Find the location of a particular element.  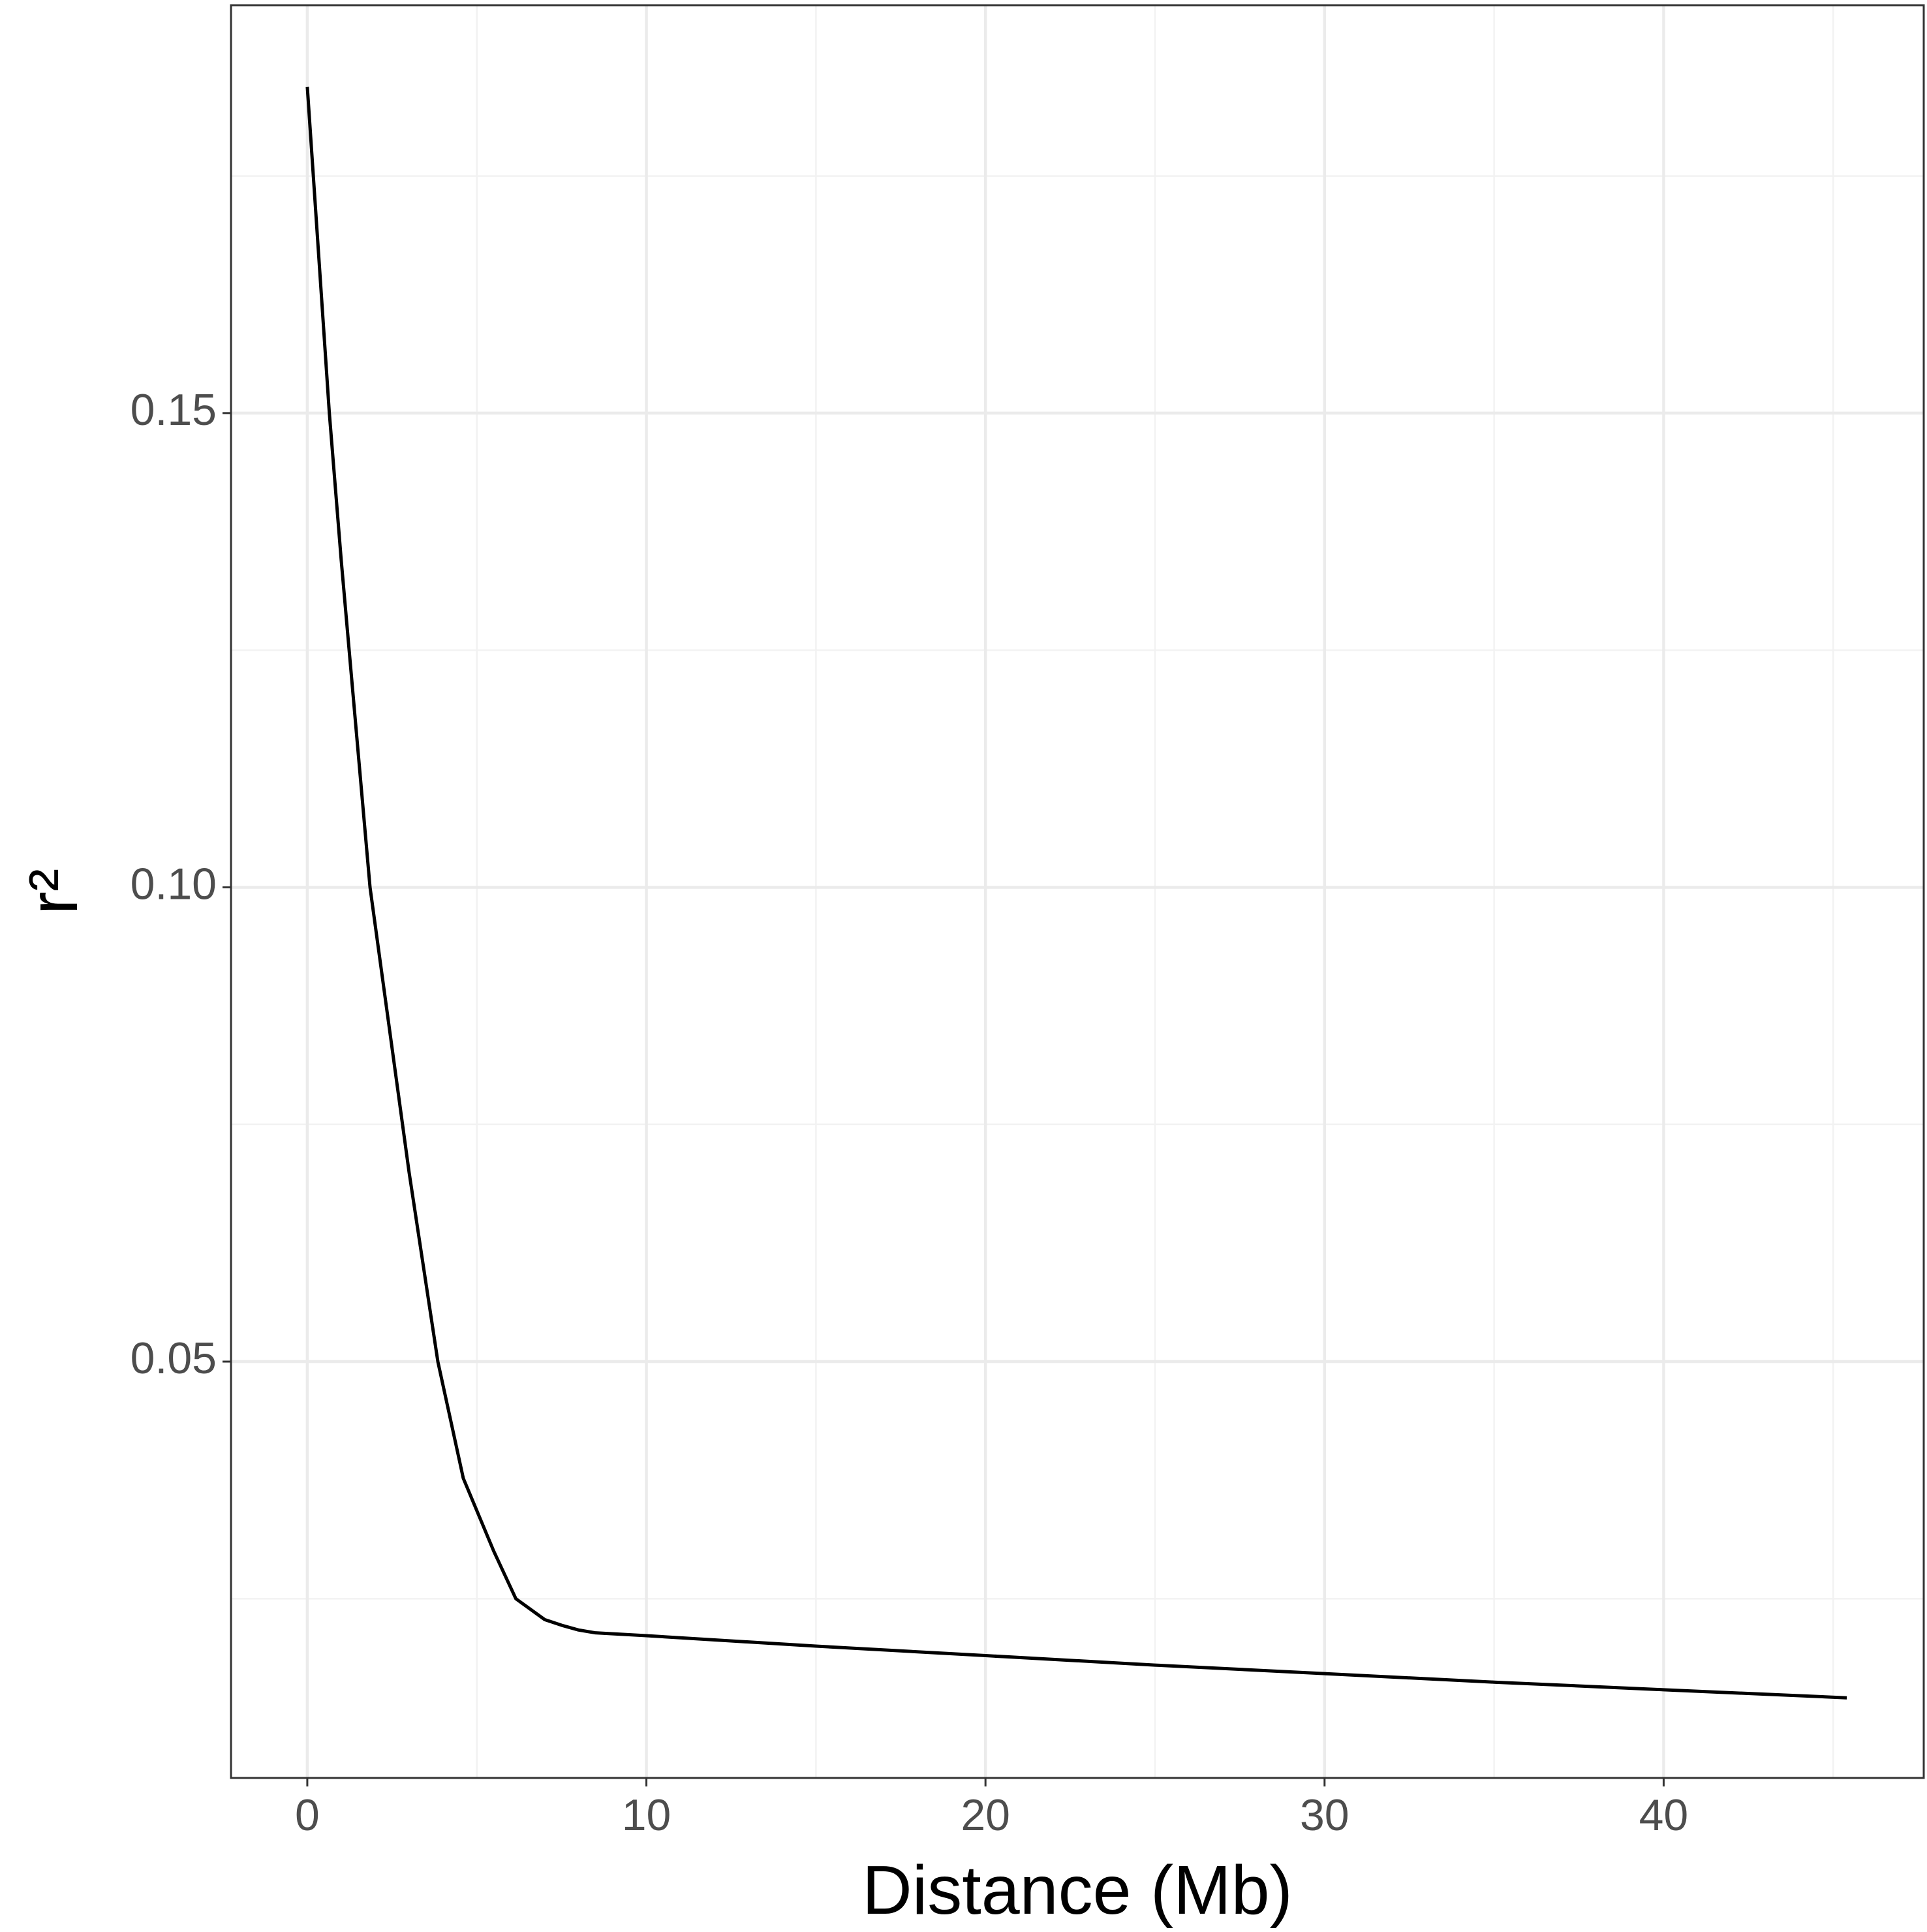

x-tick-label: 30 is located at coordinates (1324, 1815).